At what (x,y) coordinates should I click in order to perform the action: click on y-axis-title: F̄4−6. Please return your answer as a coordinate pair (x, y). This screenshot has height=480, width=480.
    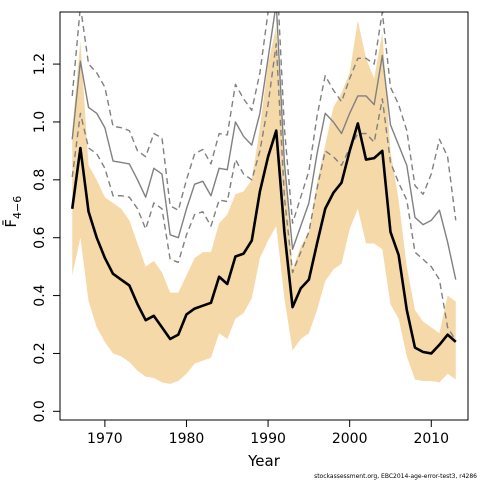
    Looking at the image, I should click on (12, 212).